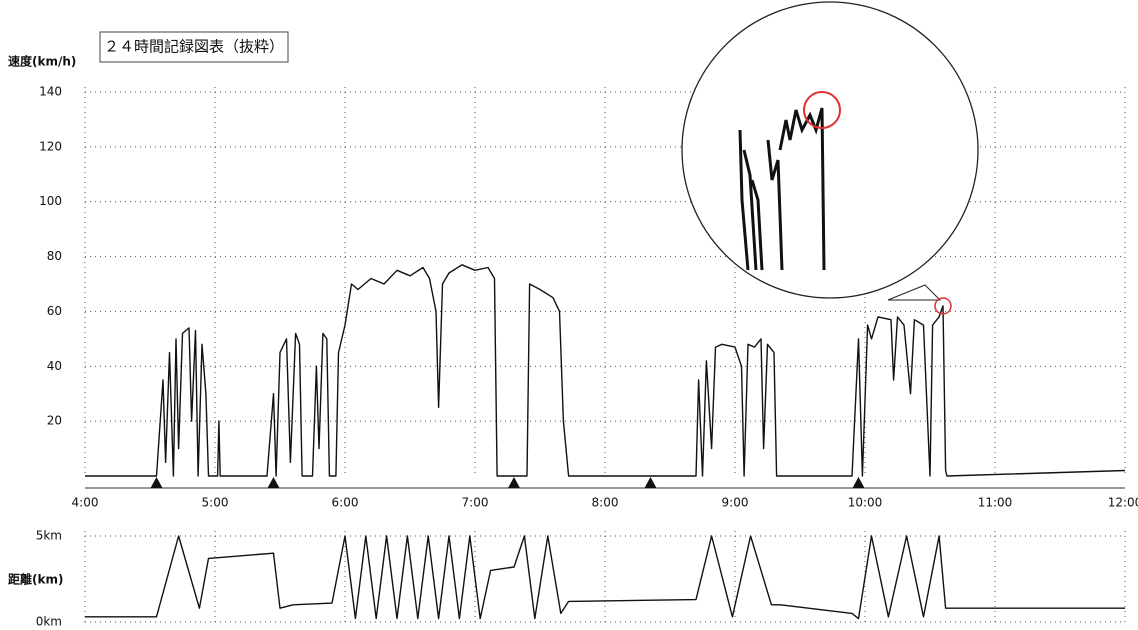  Describe the element at coordinates (85, 503) in the screenshot. I see `x-tick-label: 4:00` at that location.